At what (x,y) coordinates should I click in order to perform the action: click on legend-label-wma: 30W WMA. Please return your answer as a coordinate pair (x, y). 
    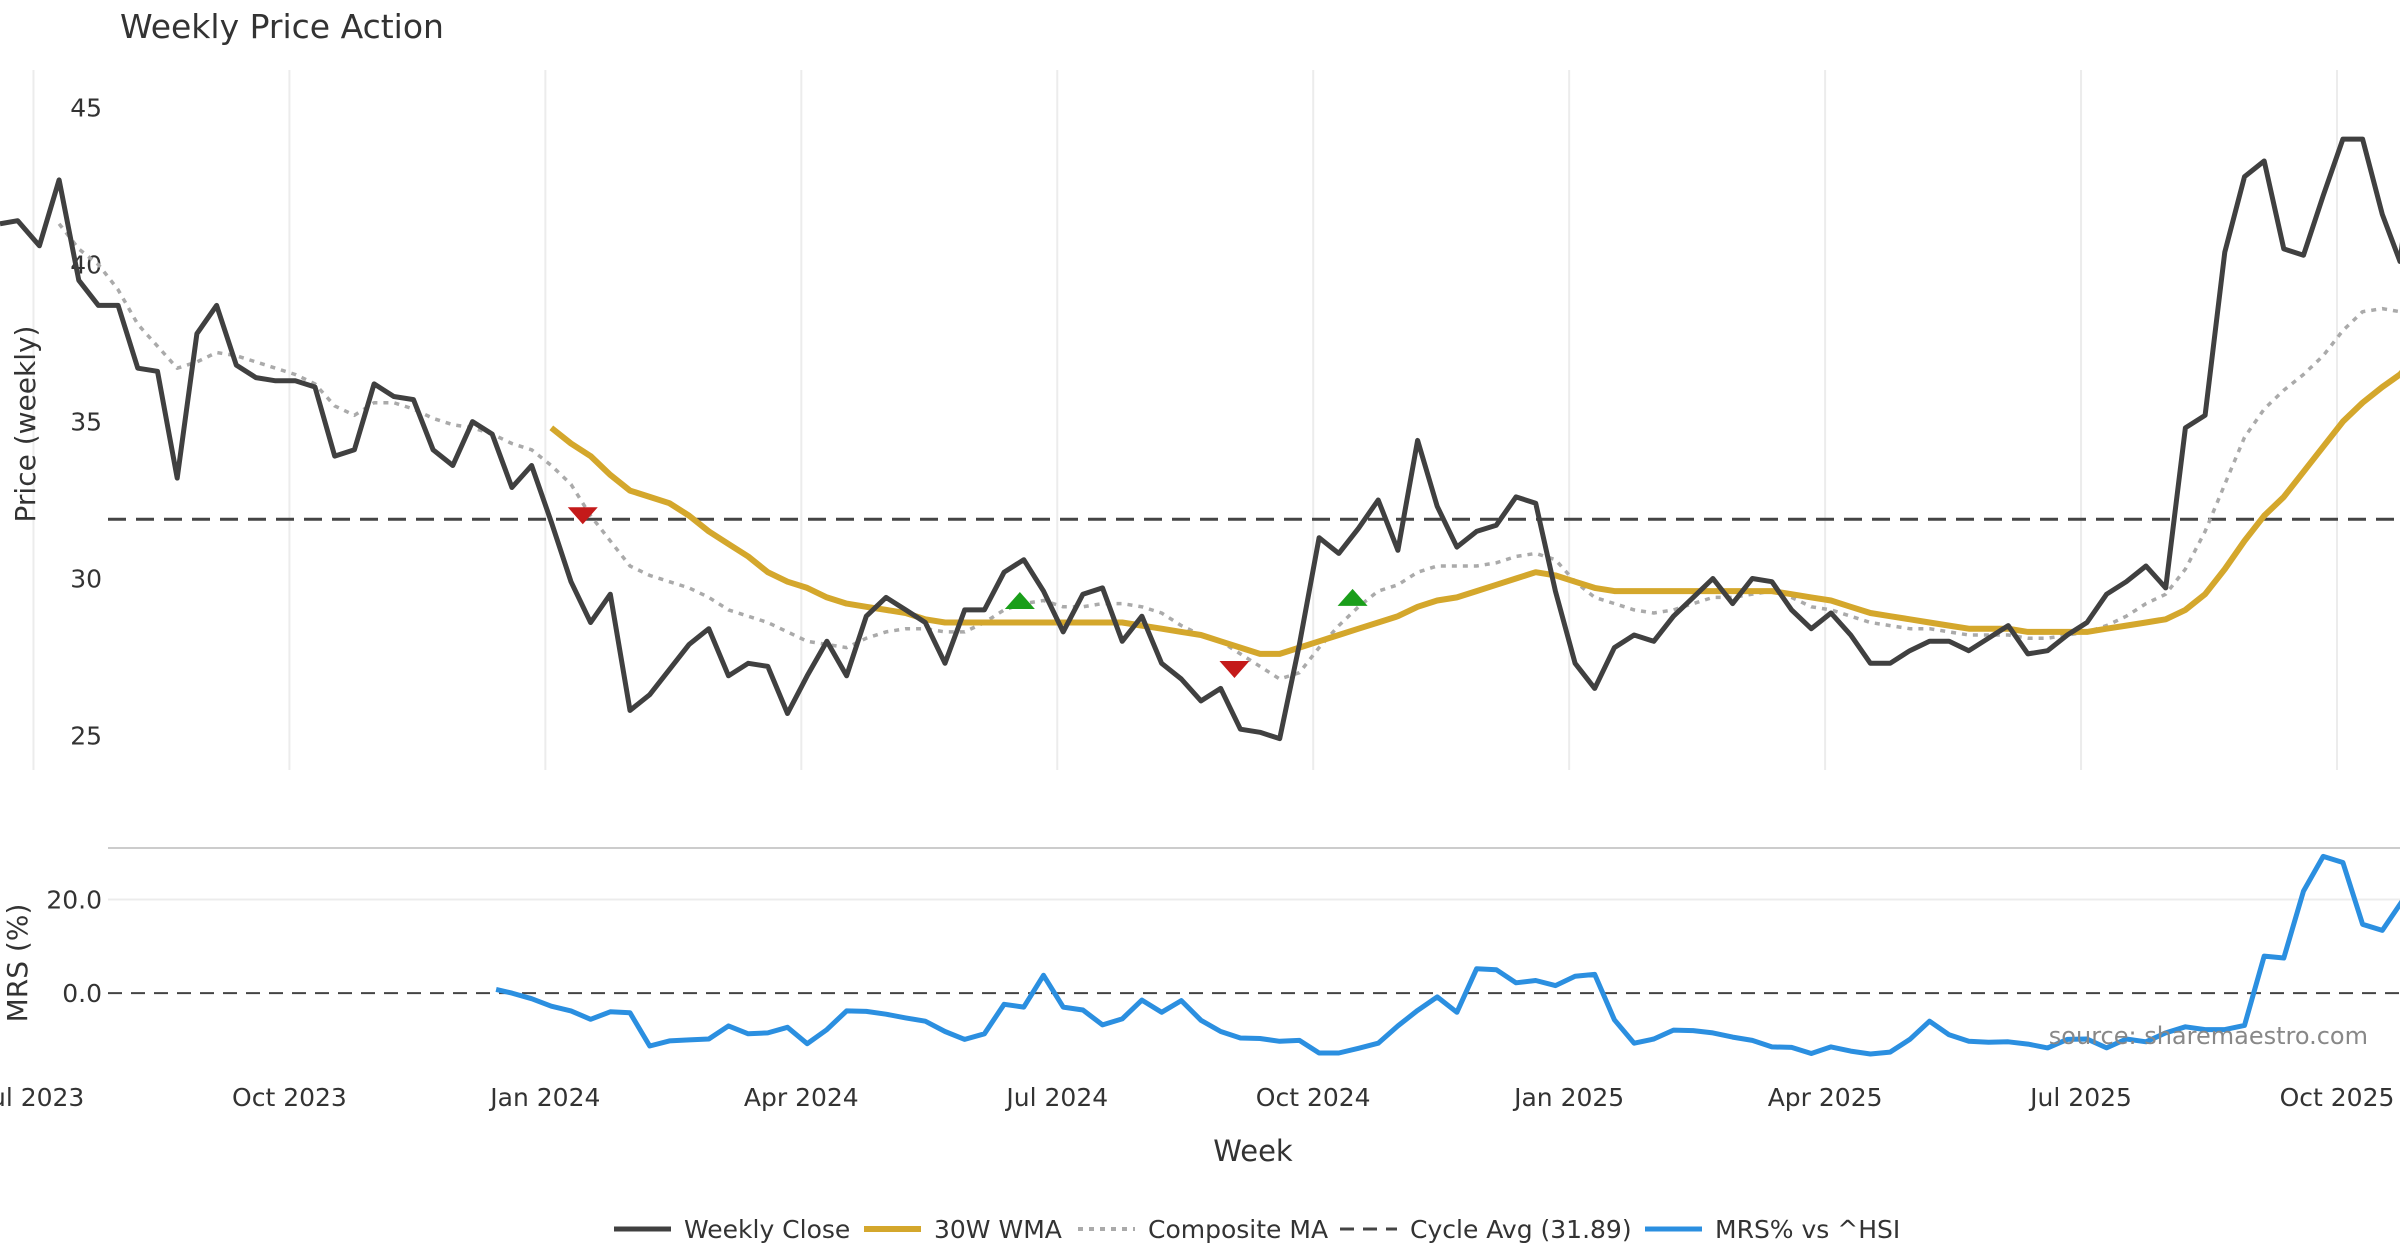
    Looking at the image, I should click on (998, 1229).